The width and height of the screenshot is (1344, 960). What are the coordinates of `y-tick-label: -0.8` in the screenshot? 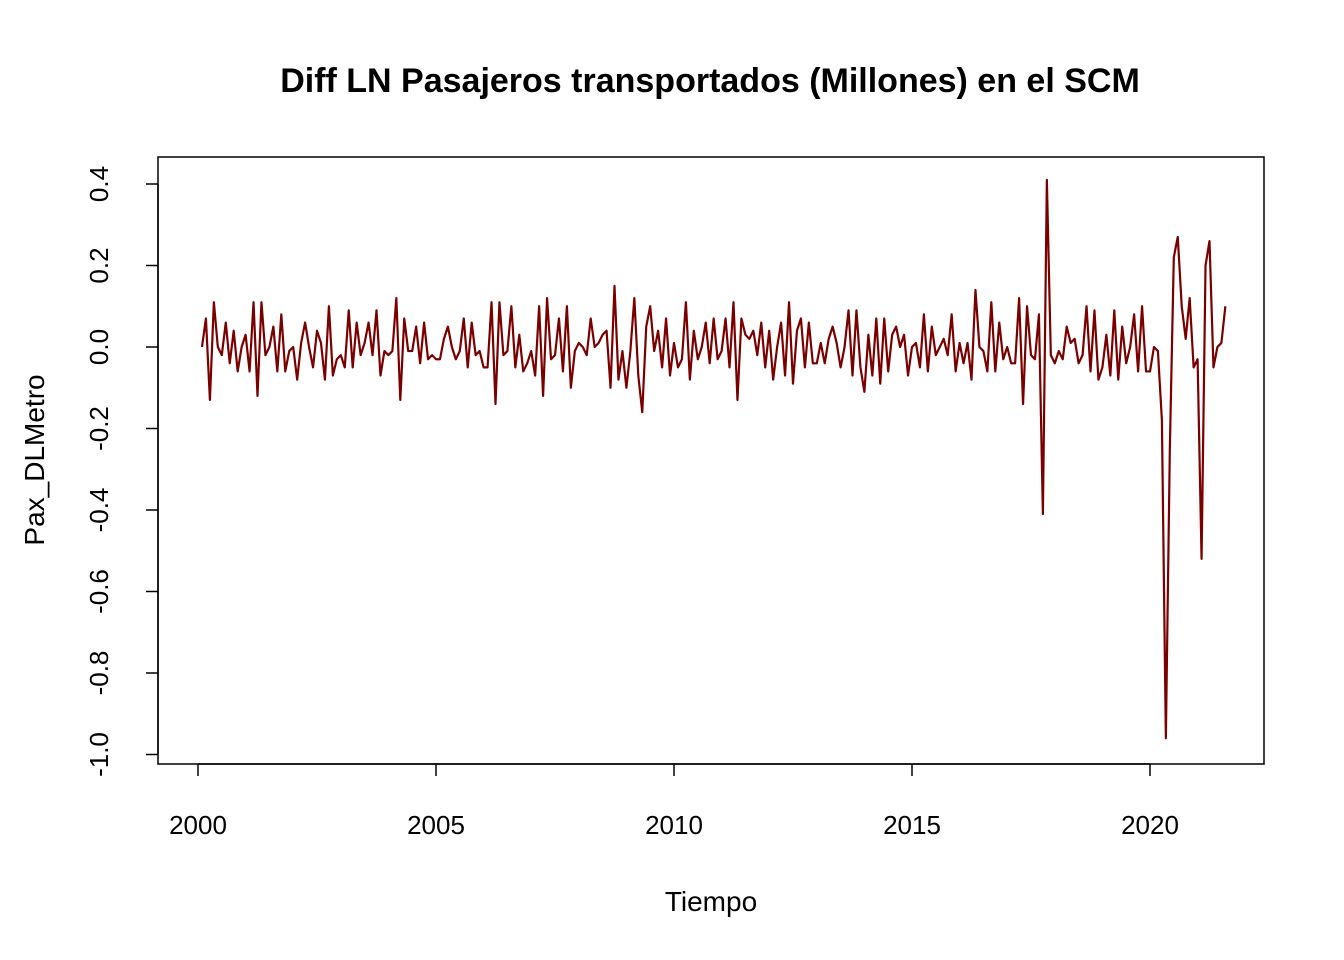 It's located at (99, 673).